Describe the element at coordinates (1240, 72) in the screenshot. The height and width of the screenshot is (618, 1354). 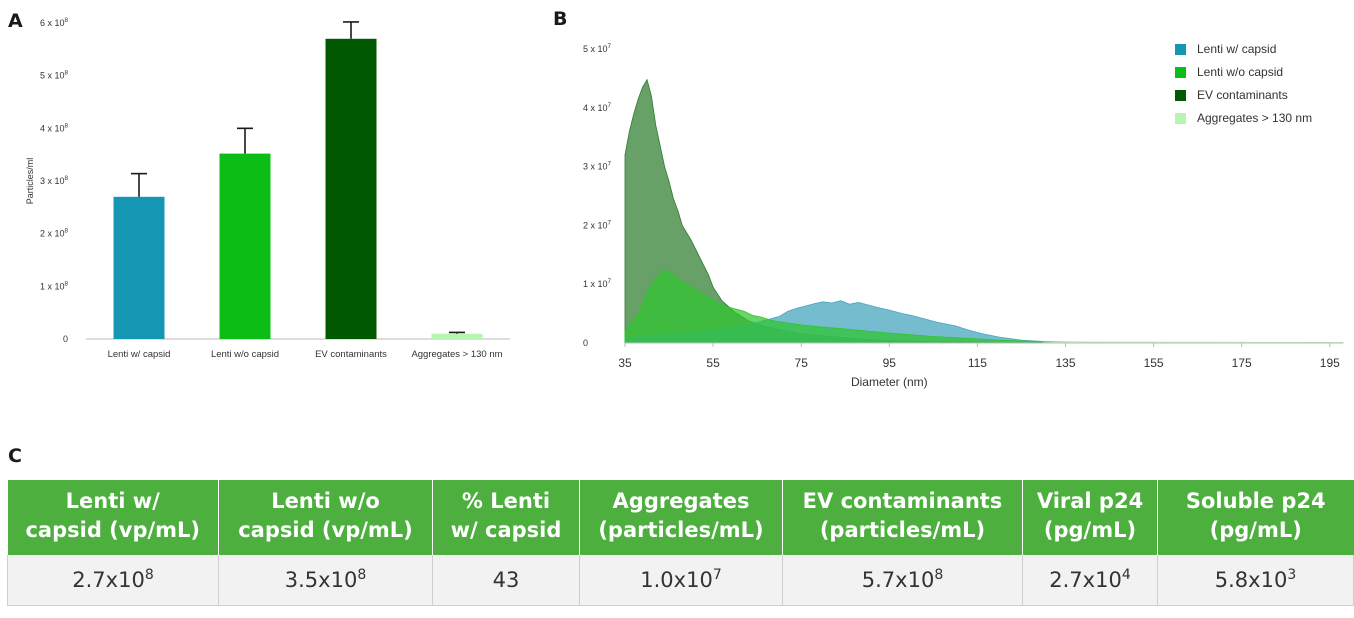
I see `legend-label-1: Lenti w/o capsid` at that location.